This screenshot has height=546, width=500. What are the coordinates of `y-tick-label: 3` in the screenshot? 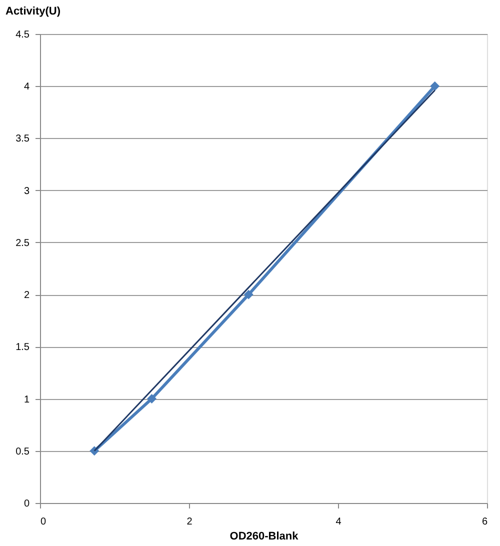 It's located at (27, 191).